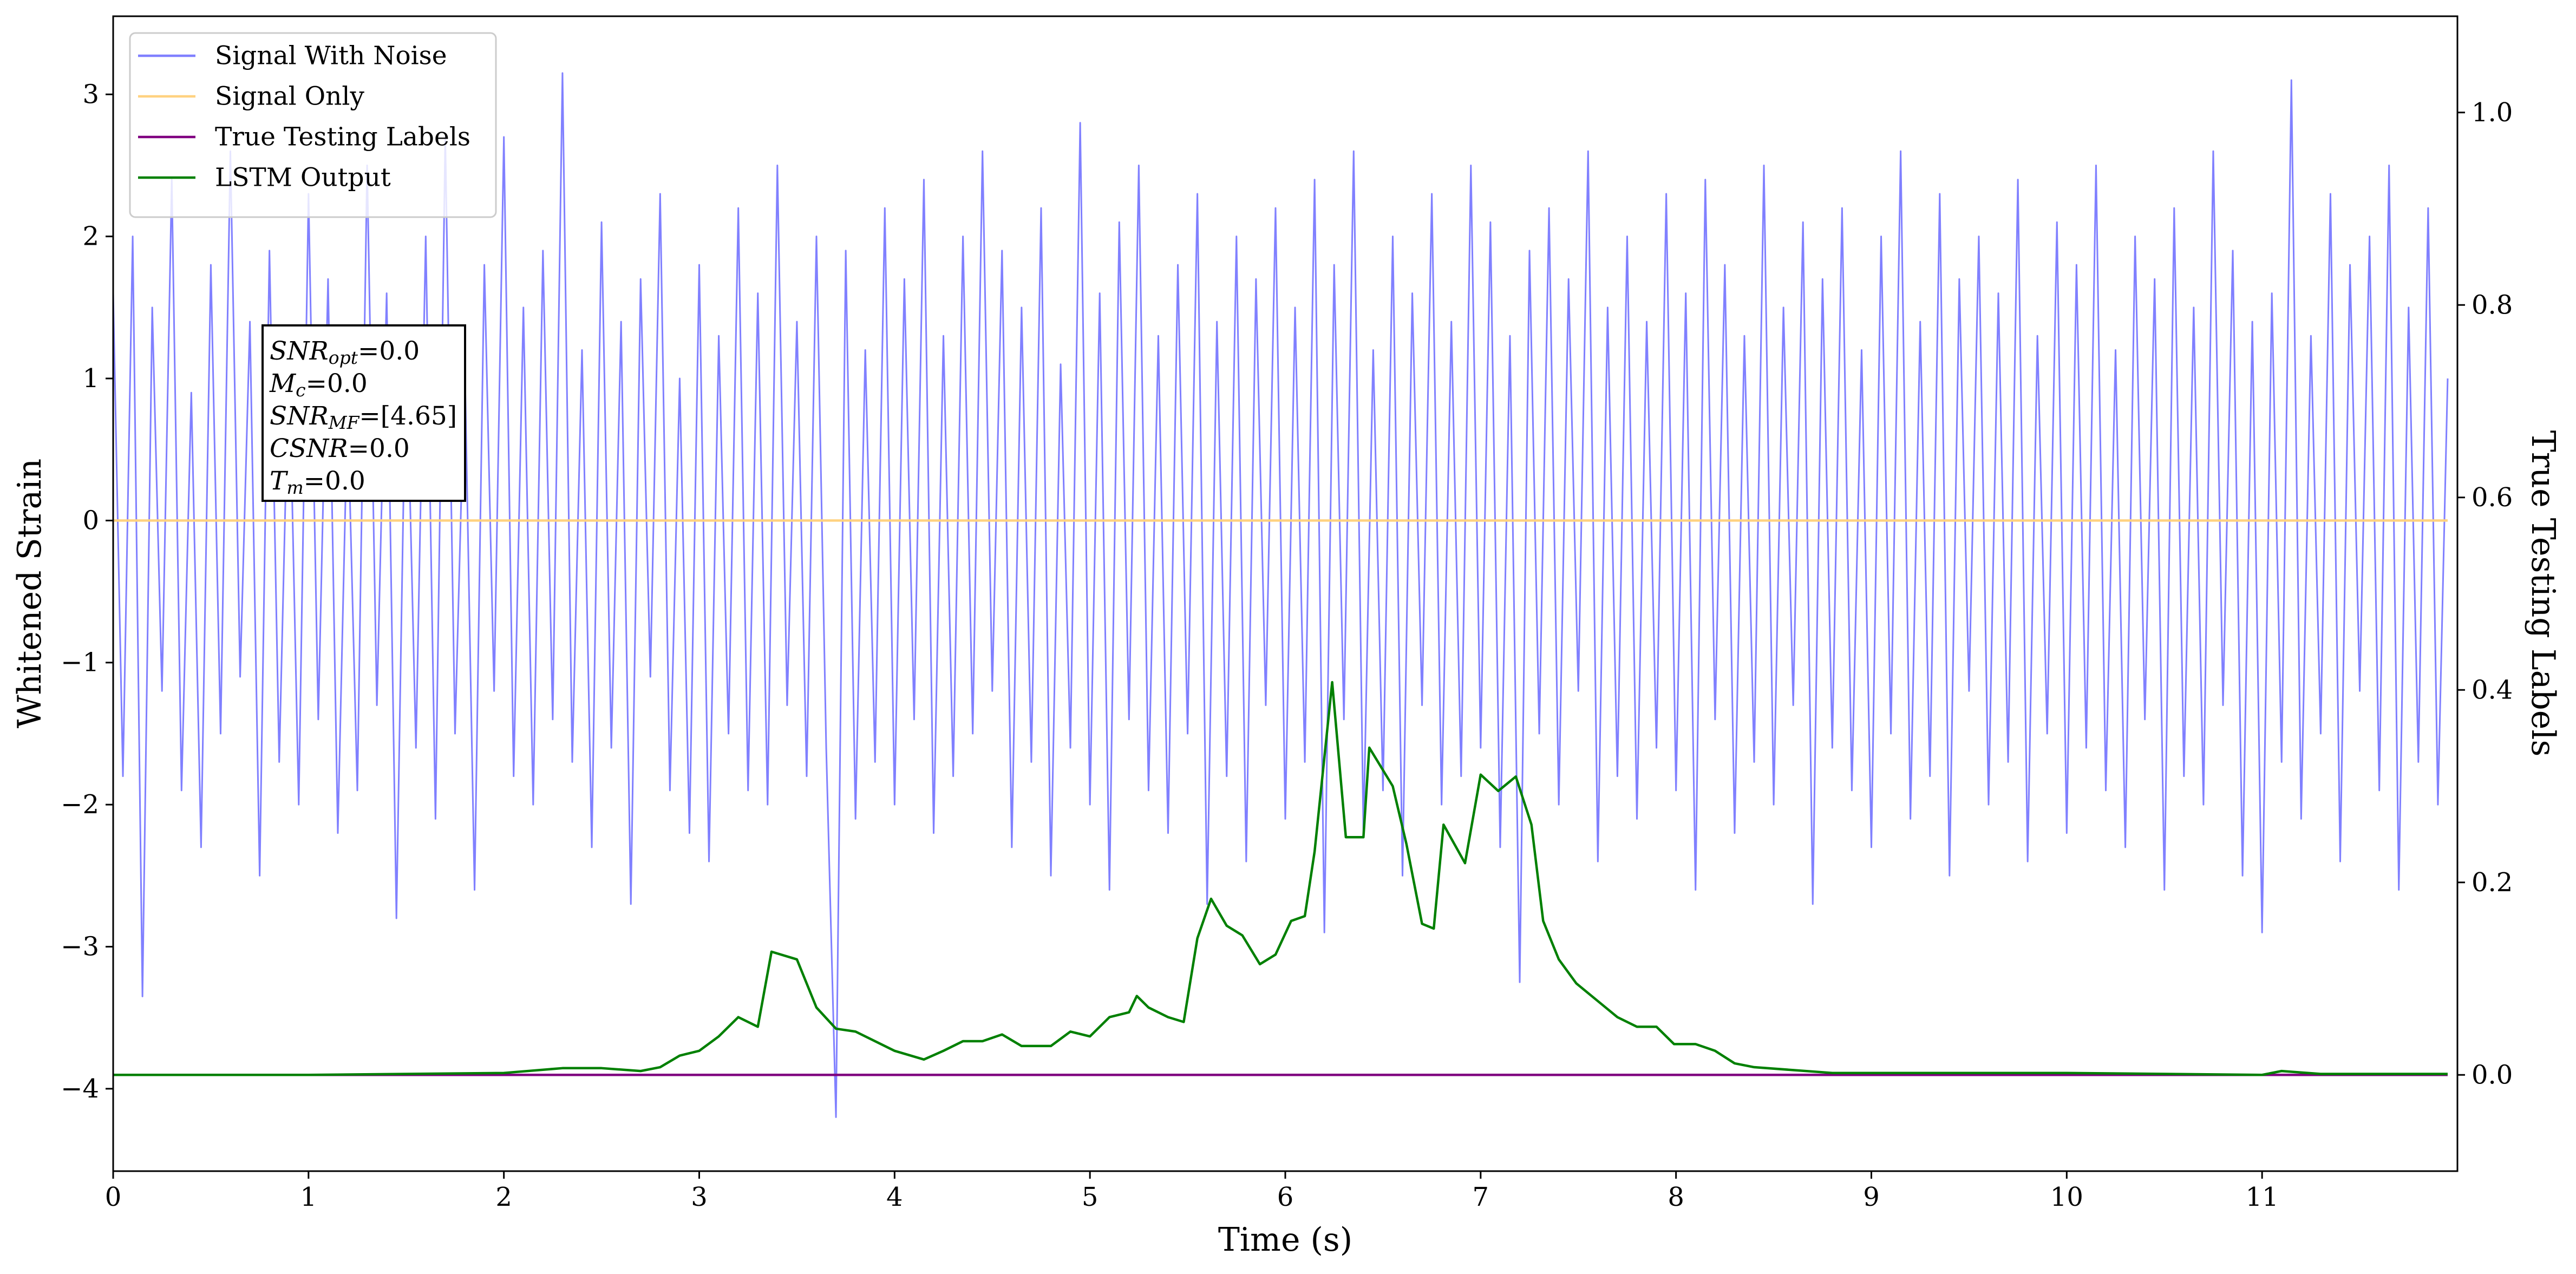 The width and height of the screenshot is (2576, 1274). I want to click on y-tick-label: −2, so click(80, 804).